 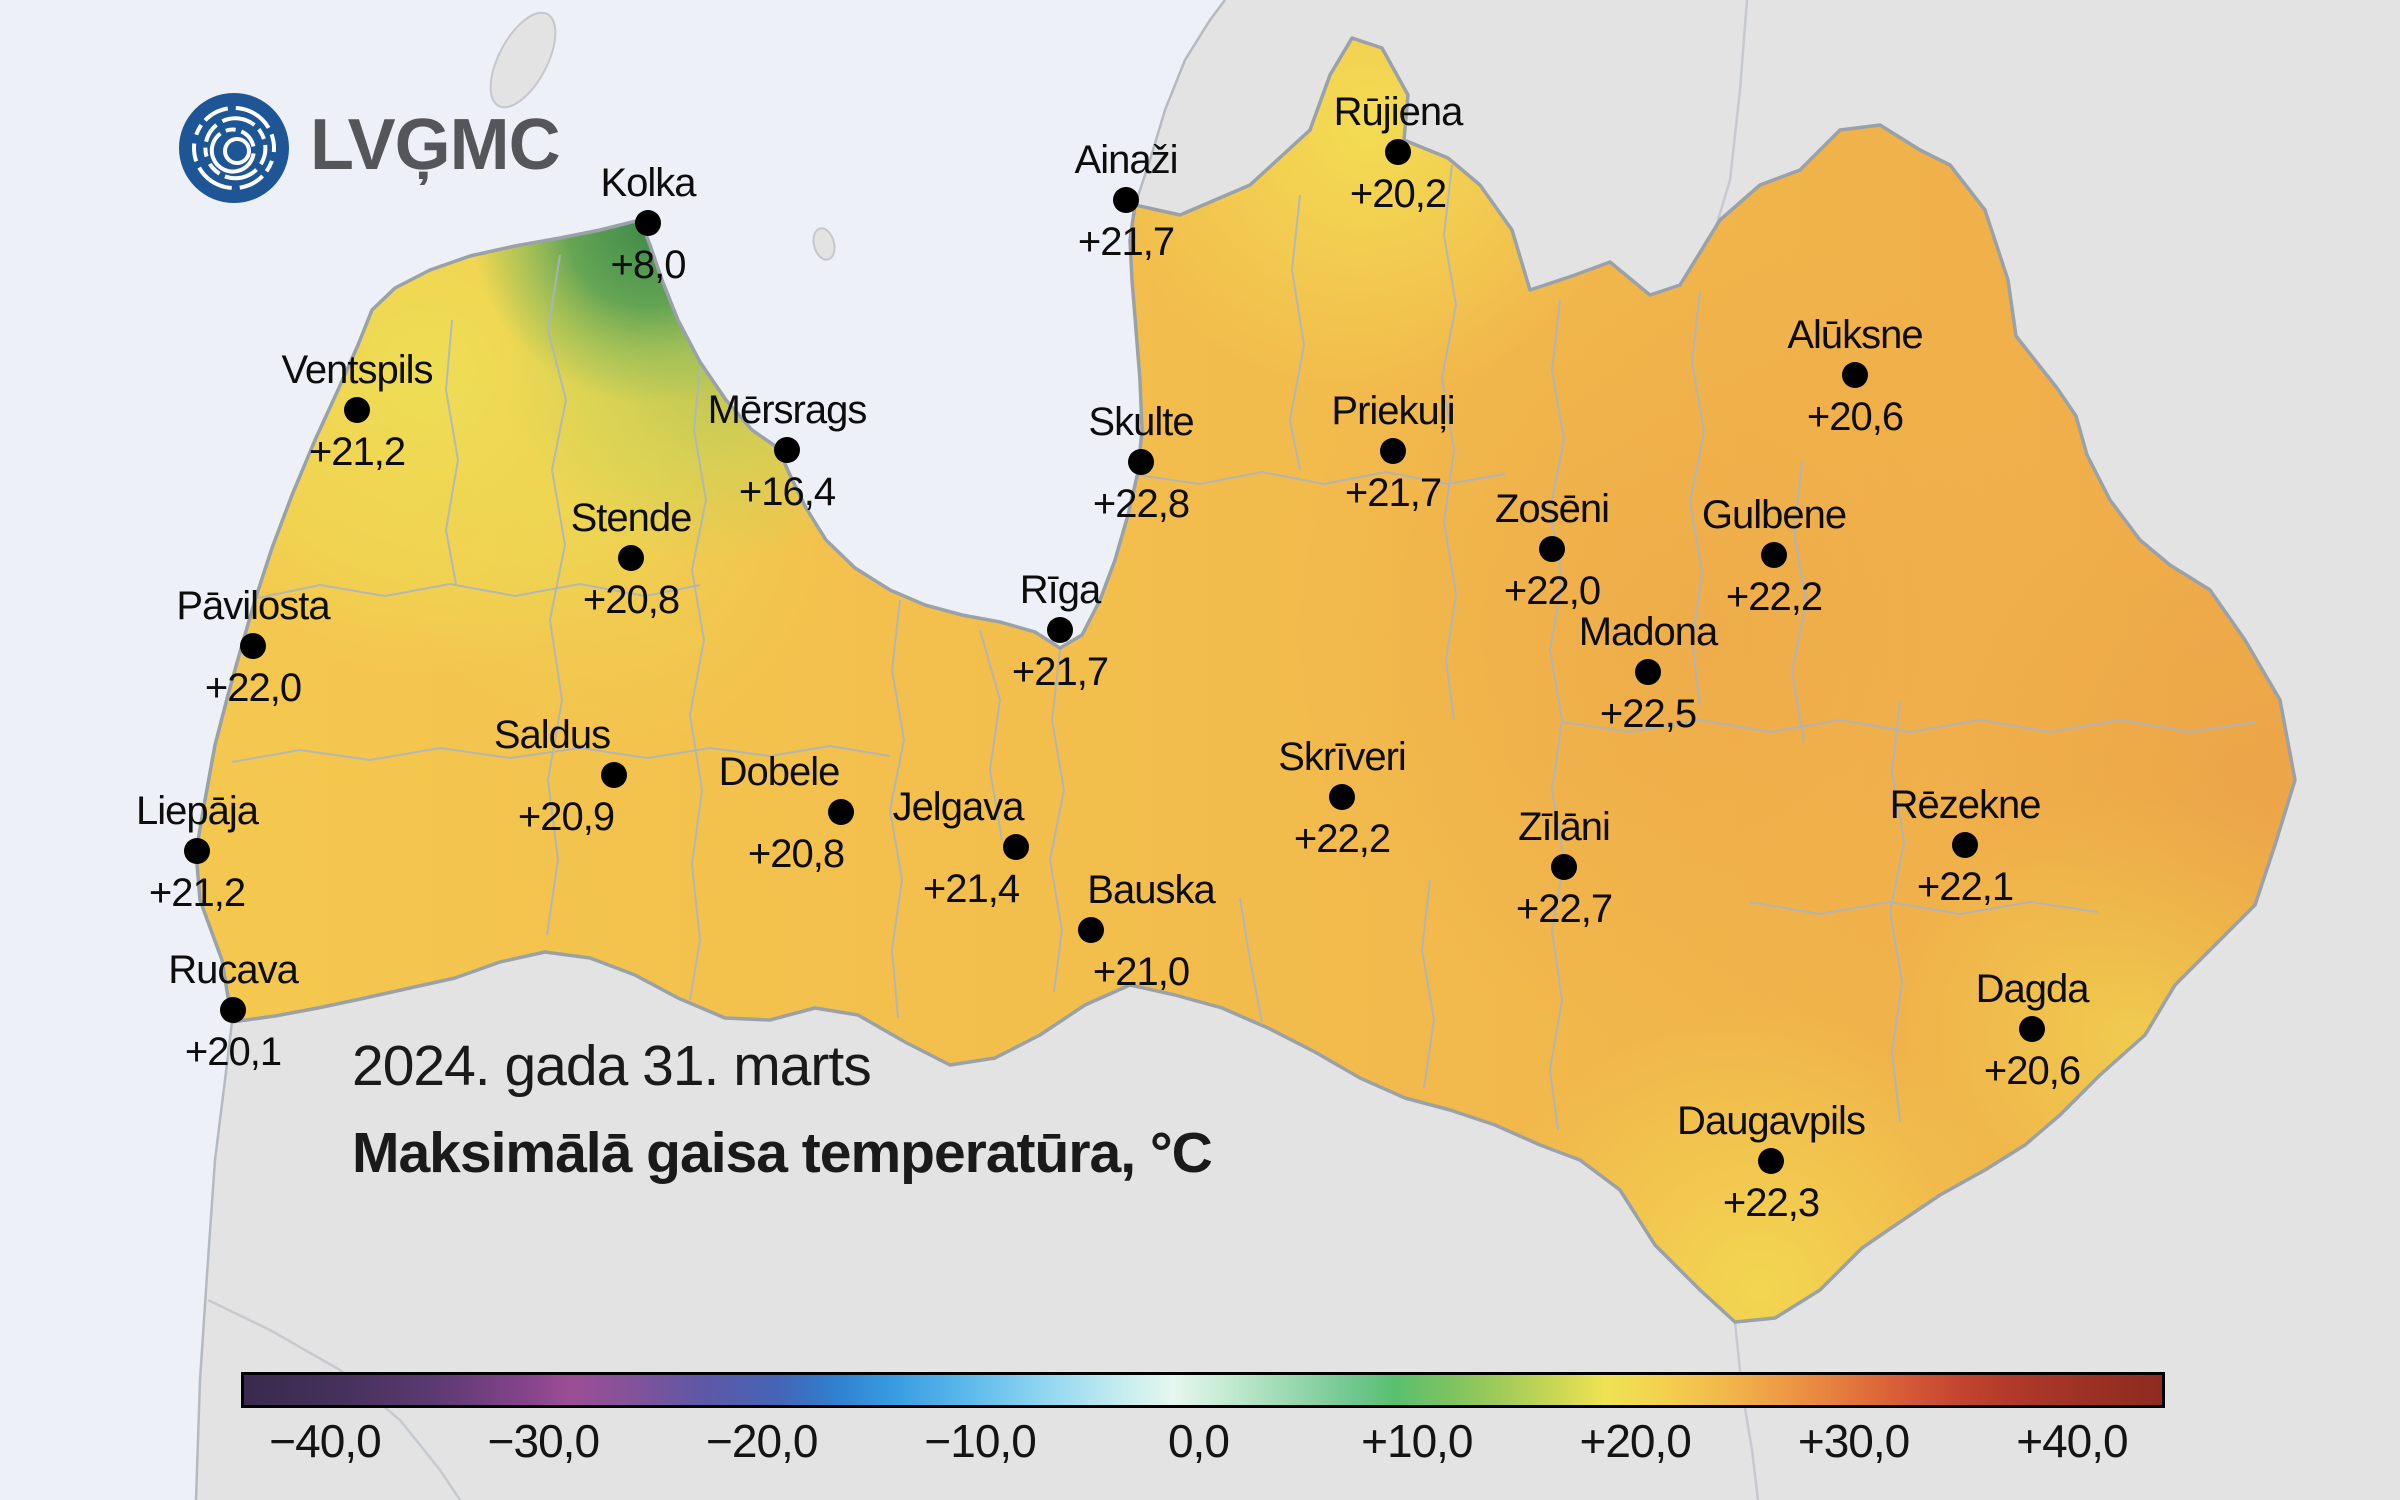 I want to click on map-title: Maksimālā gaisa temperatūra, °C, so click(x=782, y=1153).